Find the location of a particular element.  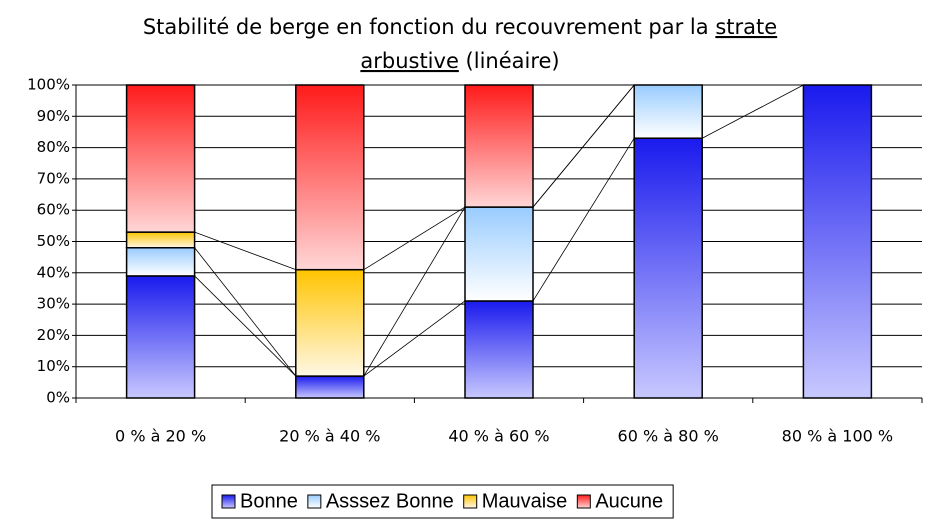

y-tick-label: 30% is located at coordinates (53, 304).